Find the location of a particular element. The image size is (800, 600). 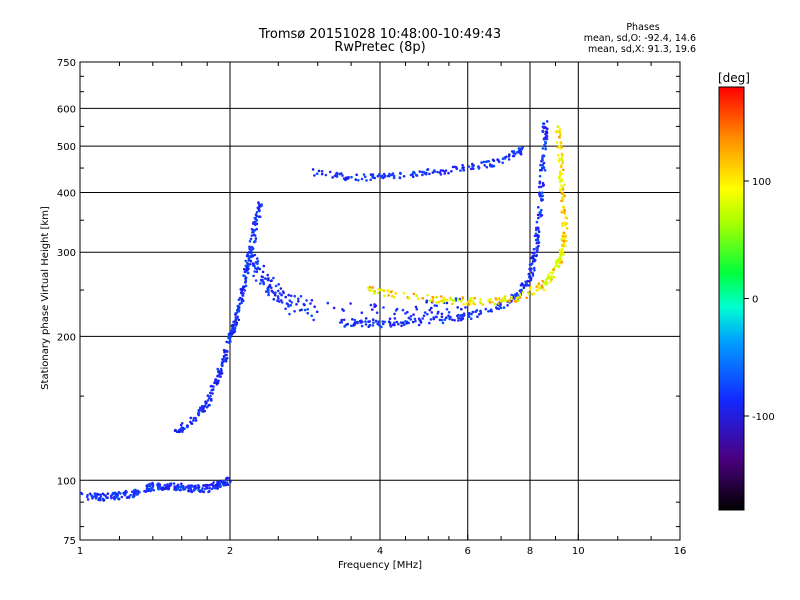

stats-o-mode: mean, sd,O: -92.4, 14.6 is located at coordinates (639, 38).